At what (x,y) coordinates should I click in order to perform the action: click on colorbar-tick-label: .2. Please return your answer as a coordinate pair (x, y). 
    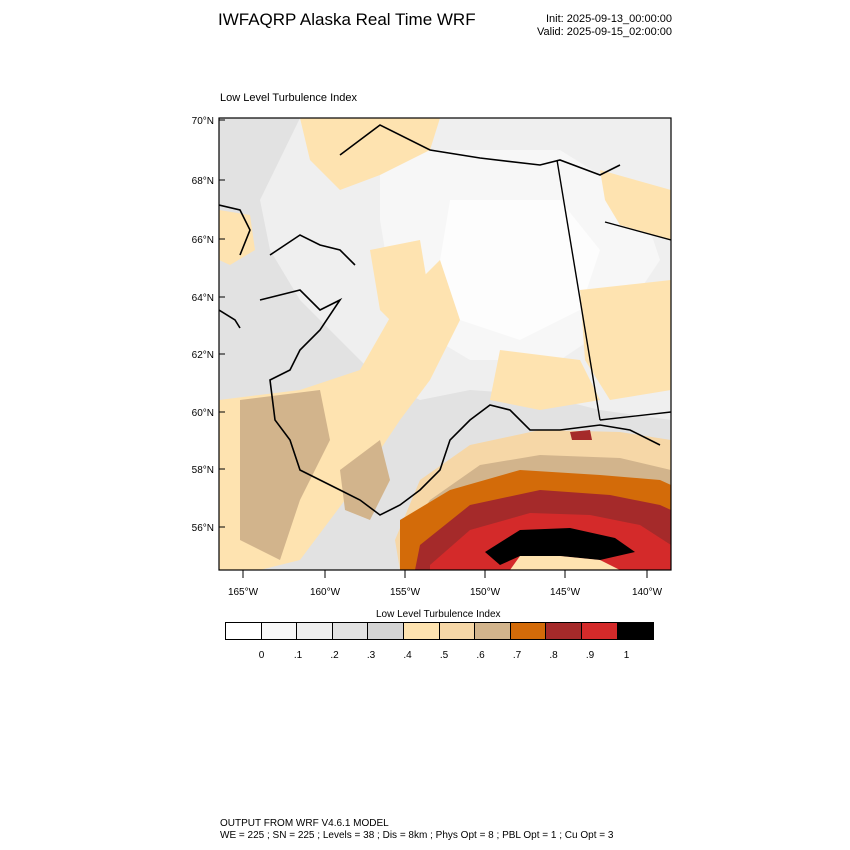
    Looking at the image, I should click on (334, 655).